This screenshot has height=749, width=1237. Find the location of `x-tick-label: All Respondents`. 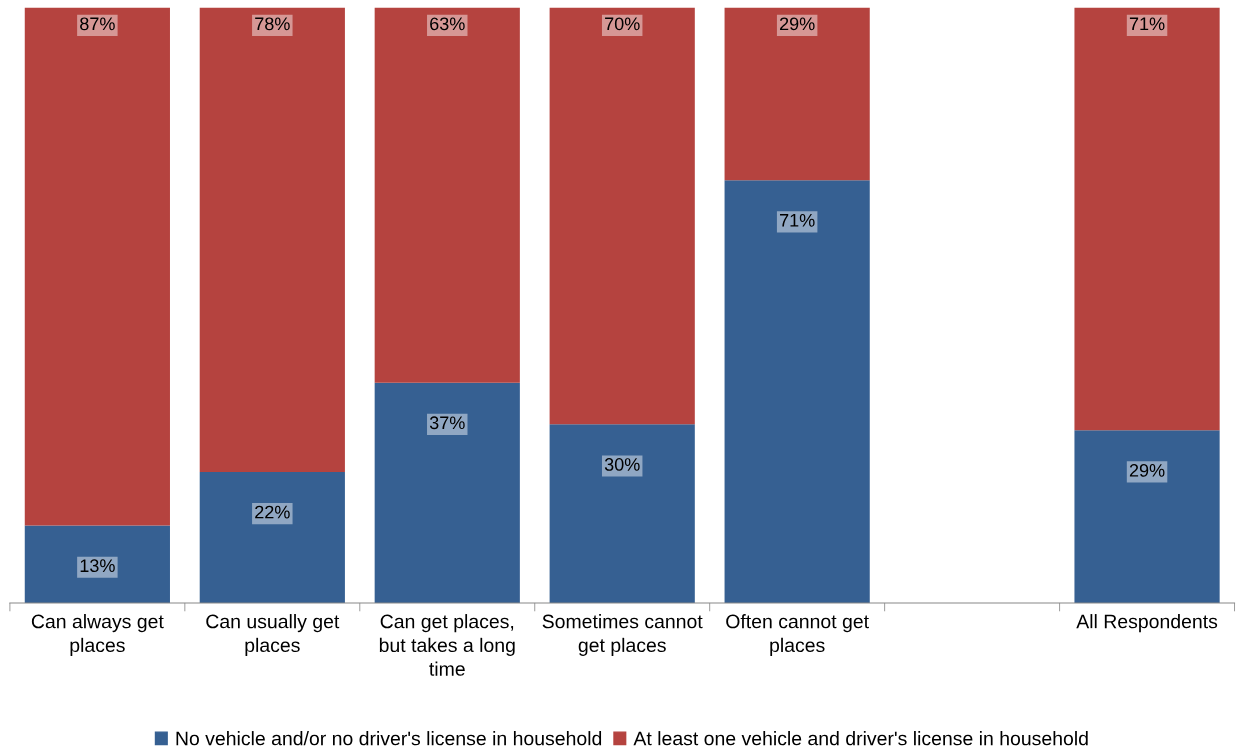

x-tick-label: All Respondents is located at coordinates (1147, 623).